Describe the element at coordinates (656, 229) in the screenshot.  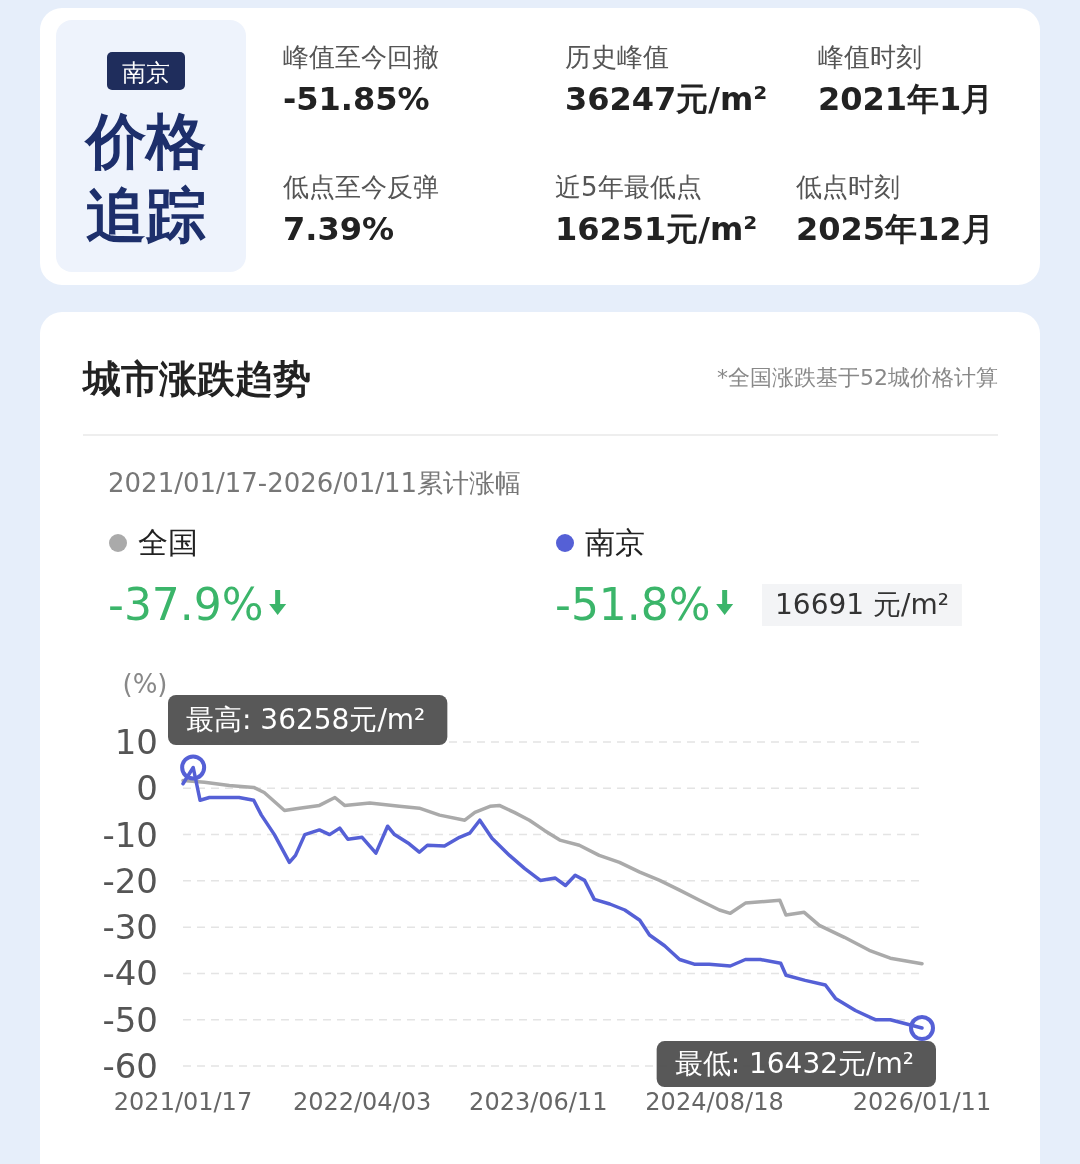
I see `text: 16251元/m²` at that location.